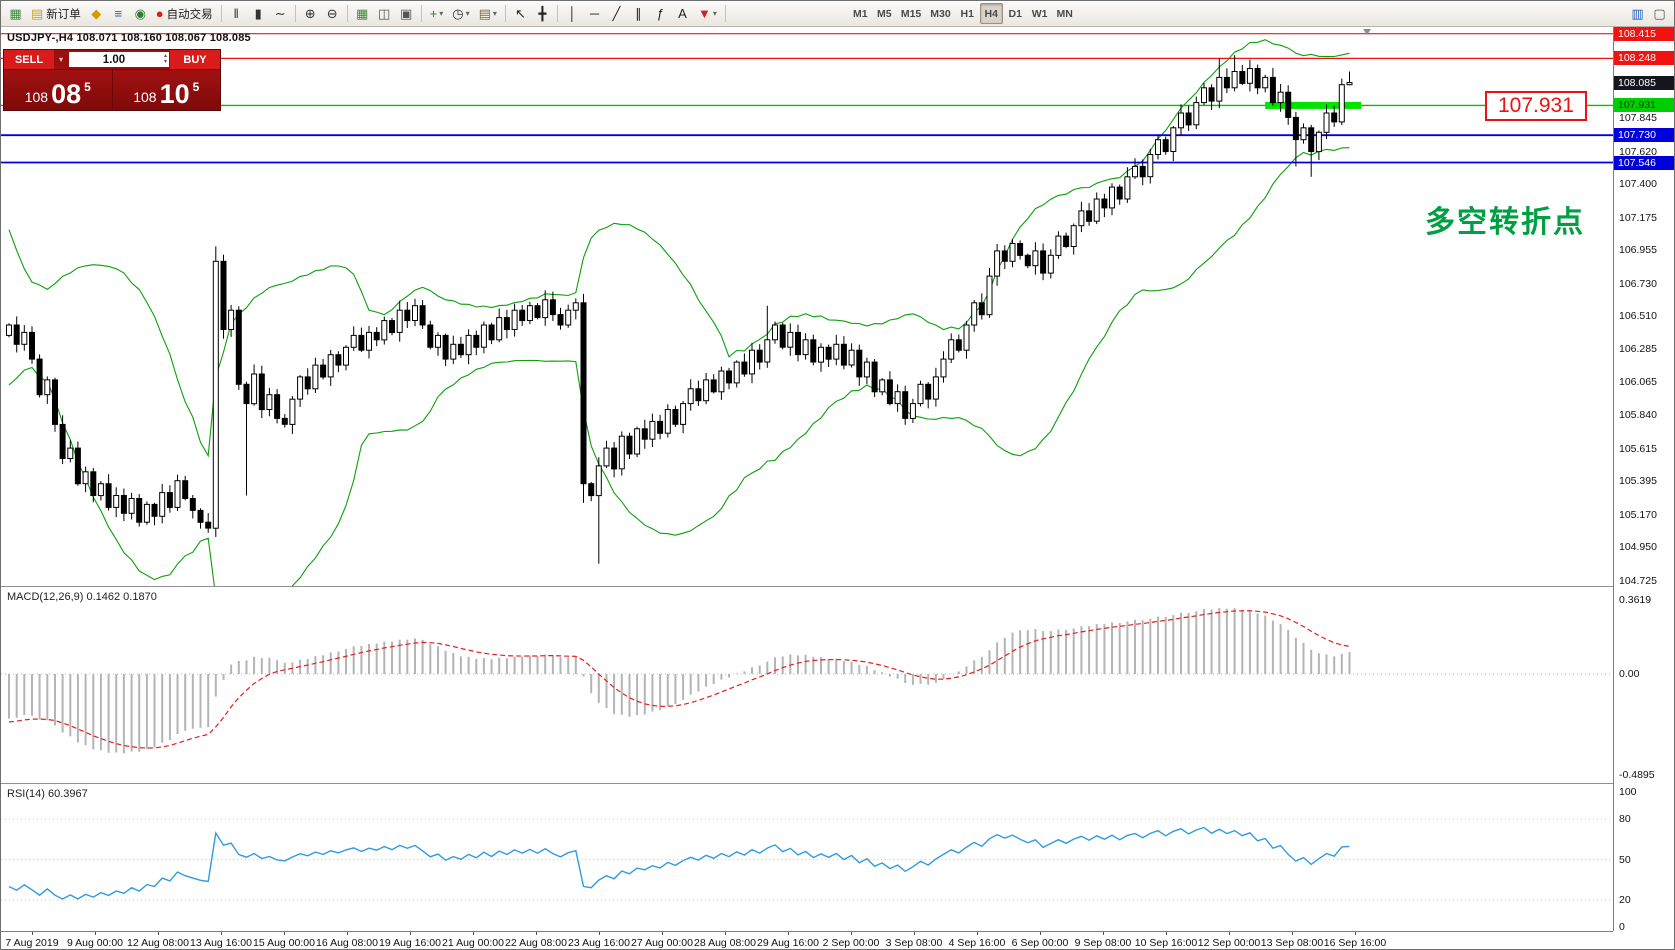  What do you see at coordinates (165, 62) in the screenshot?
I see `volume-down-icon: ▾` at bounding box center [165, 62].